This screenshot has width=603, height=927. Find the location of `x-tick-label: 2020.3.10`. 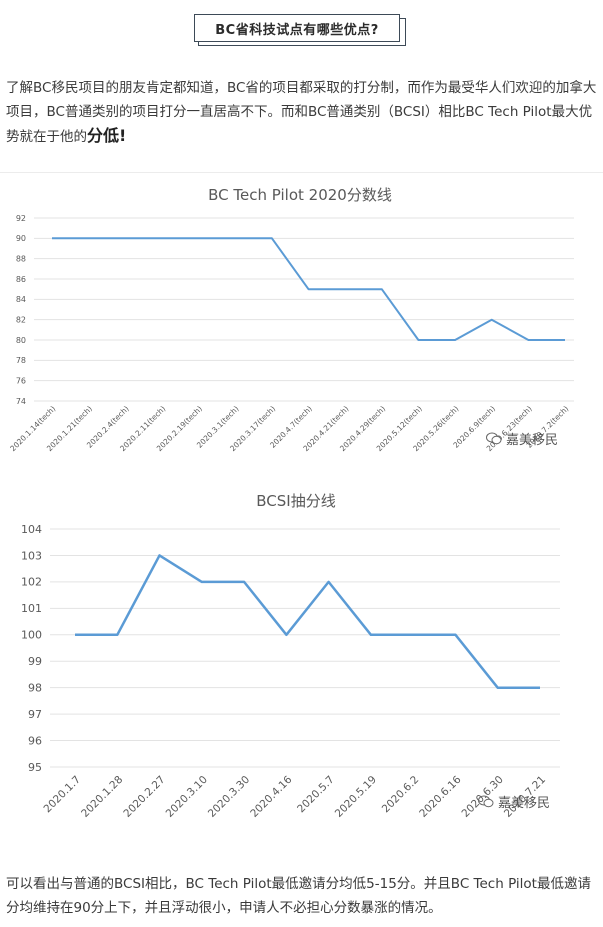

x-tick-label: 2020.3.10 is located at coordinates (187, 797).